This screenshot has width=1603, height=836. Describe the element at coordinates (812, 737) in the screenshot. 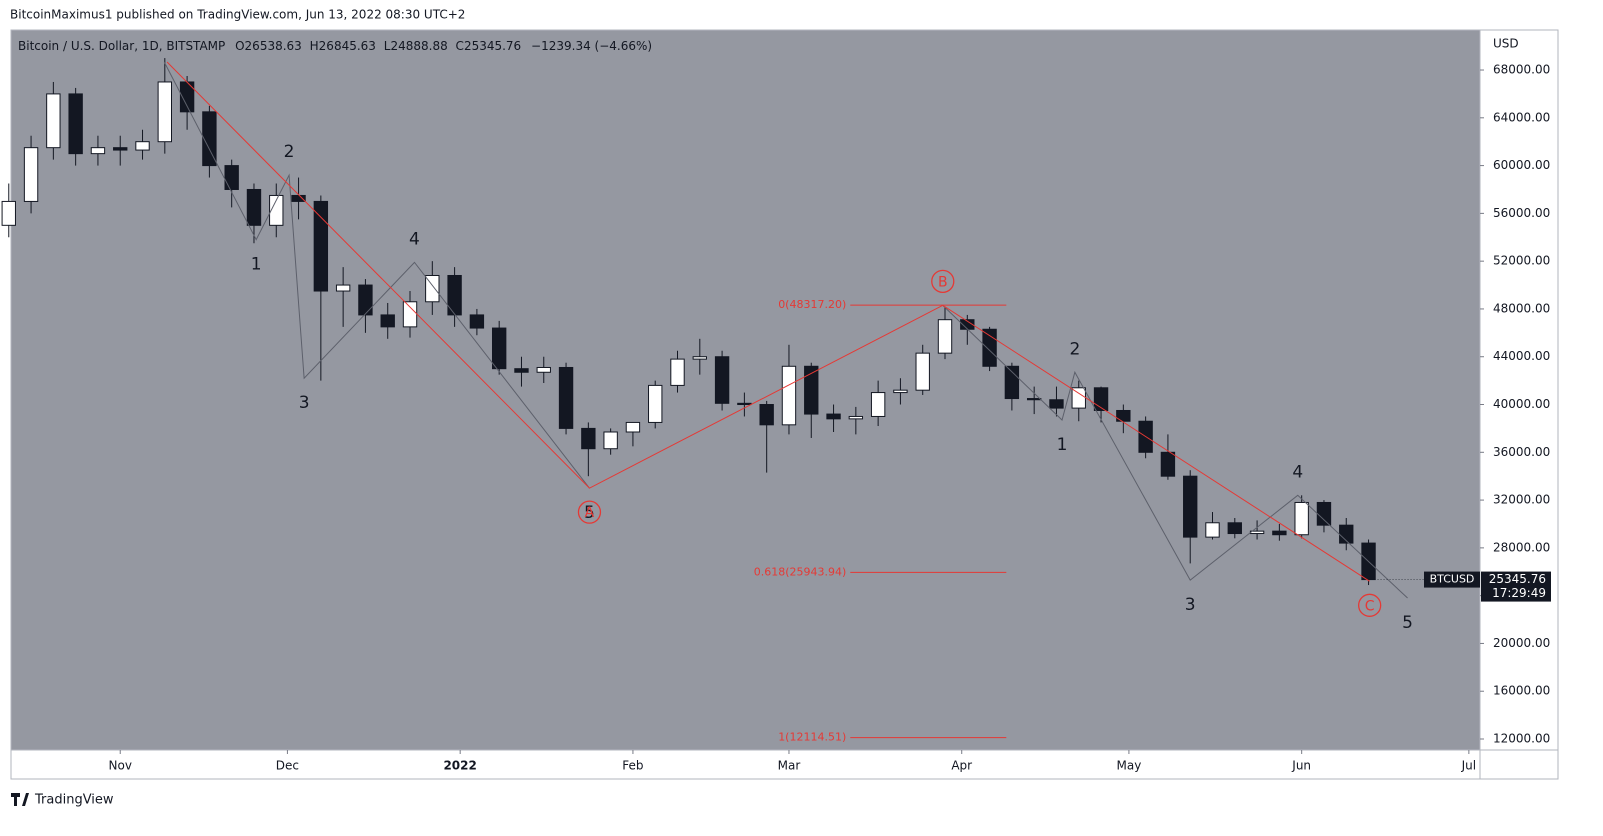

I see `fib-label: 1(12114.51)` at that location.